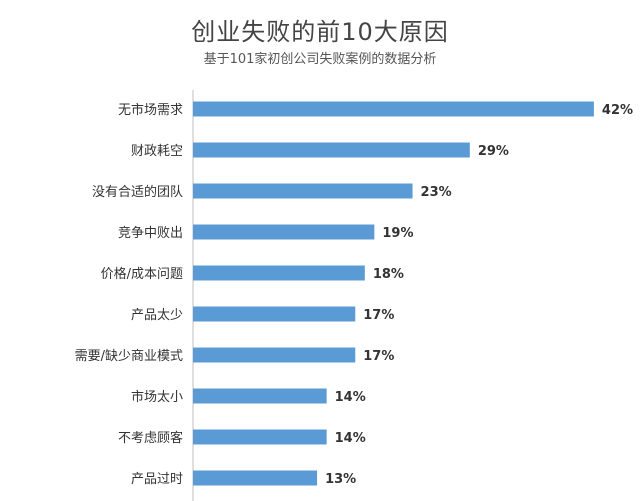  I want to click on category-label: 没有合适的团队, so click(137, 192).